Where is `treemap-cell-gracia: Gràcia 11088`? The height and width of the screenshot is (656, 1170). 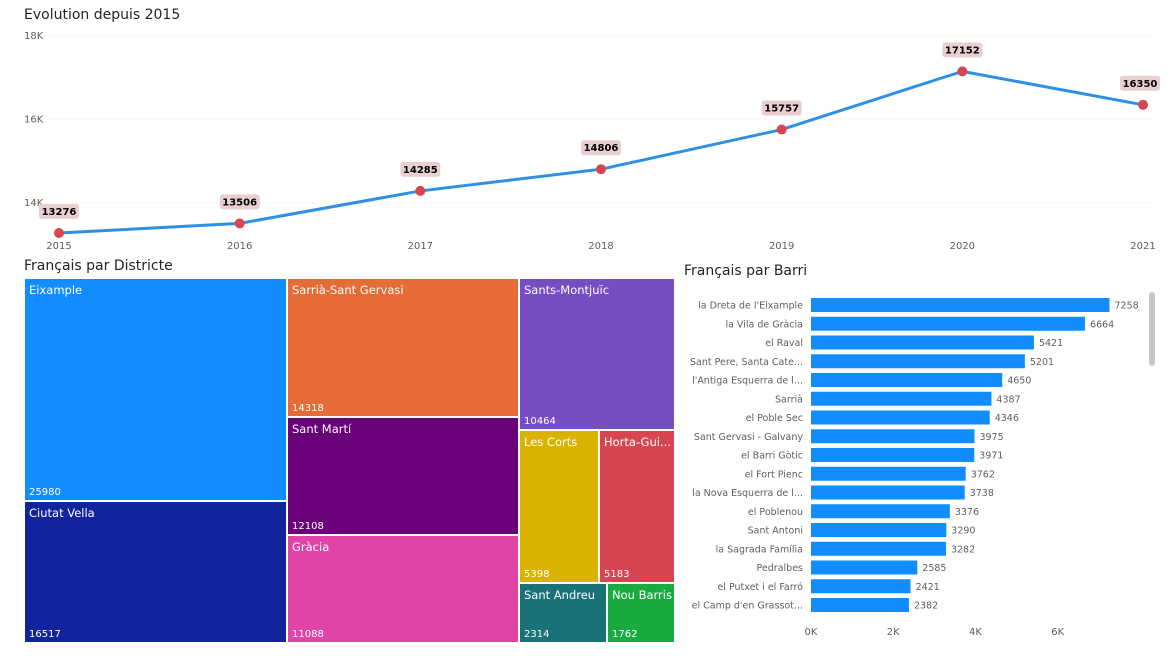
treemap-cell-gracia: Gràcia 11088 is located at coordinates (403, 589).